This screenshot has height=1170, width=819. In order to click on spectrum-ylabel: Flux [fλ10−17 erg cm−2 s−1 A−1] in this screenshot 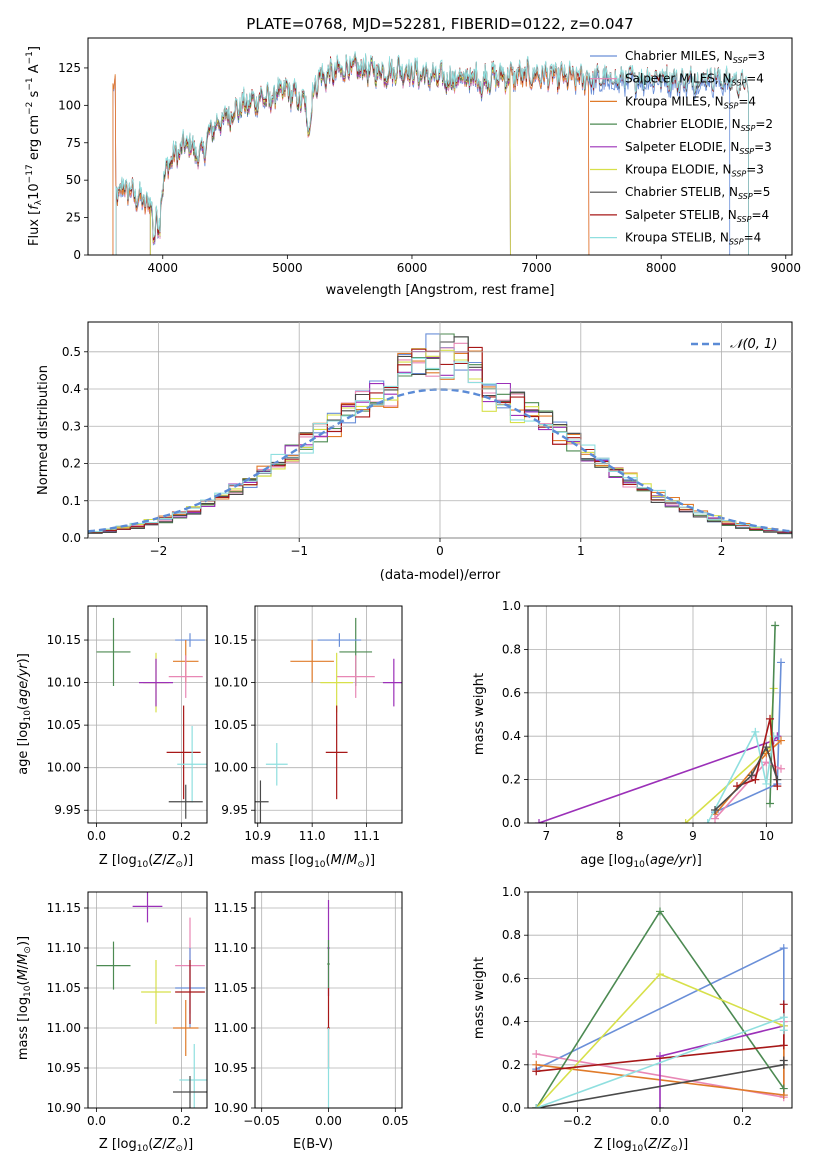, I will do `click(34, 146)`.